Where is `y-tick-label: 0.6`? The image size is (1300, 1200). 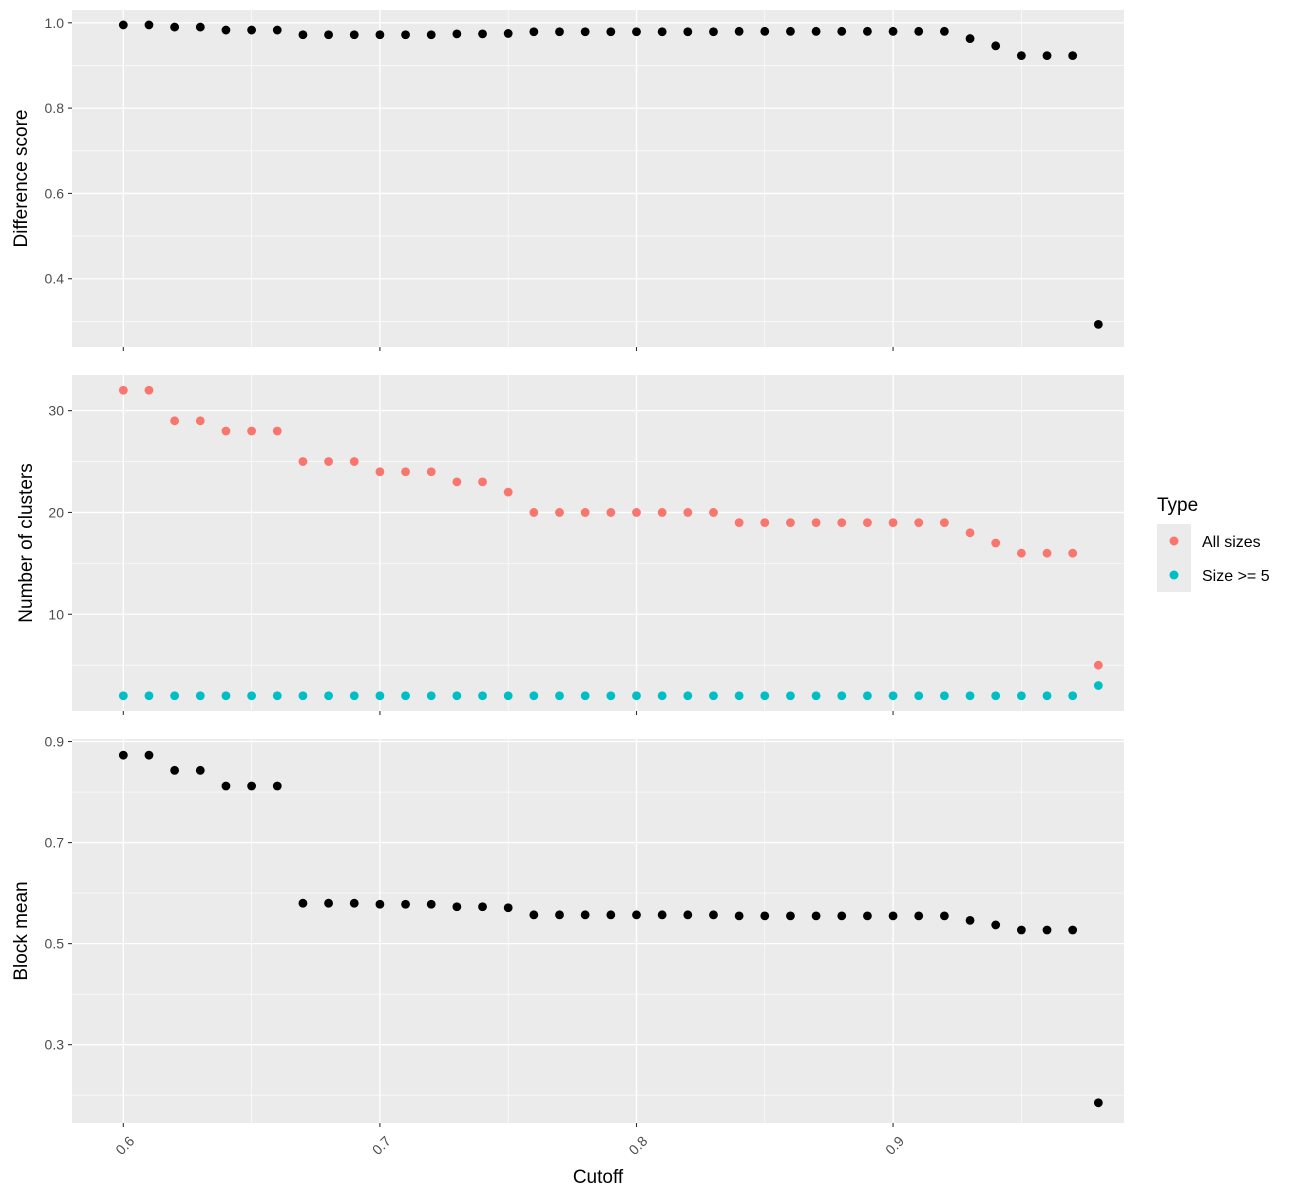
y-tick-label: 0.6 is located at coordinates (55, 193).